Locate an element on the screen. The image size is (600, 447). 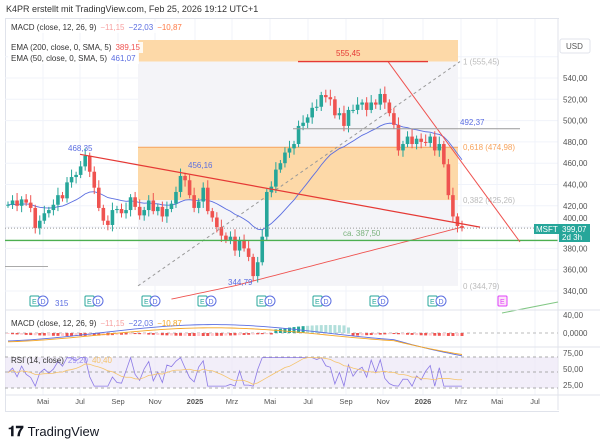
tv-logo-icon: 𝟏𝟕 is located at coordinates (16, 431).